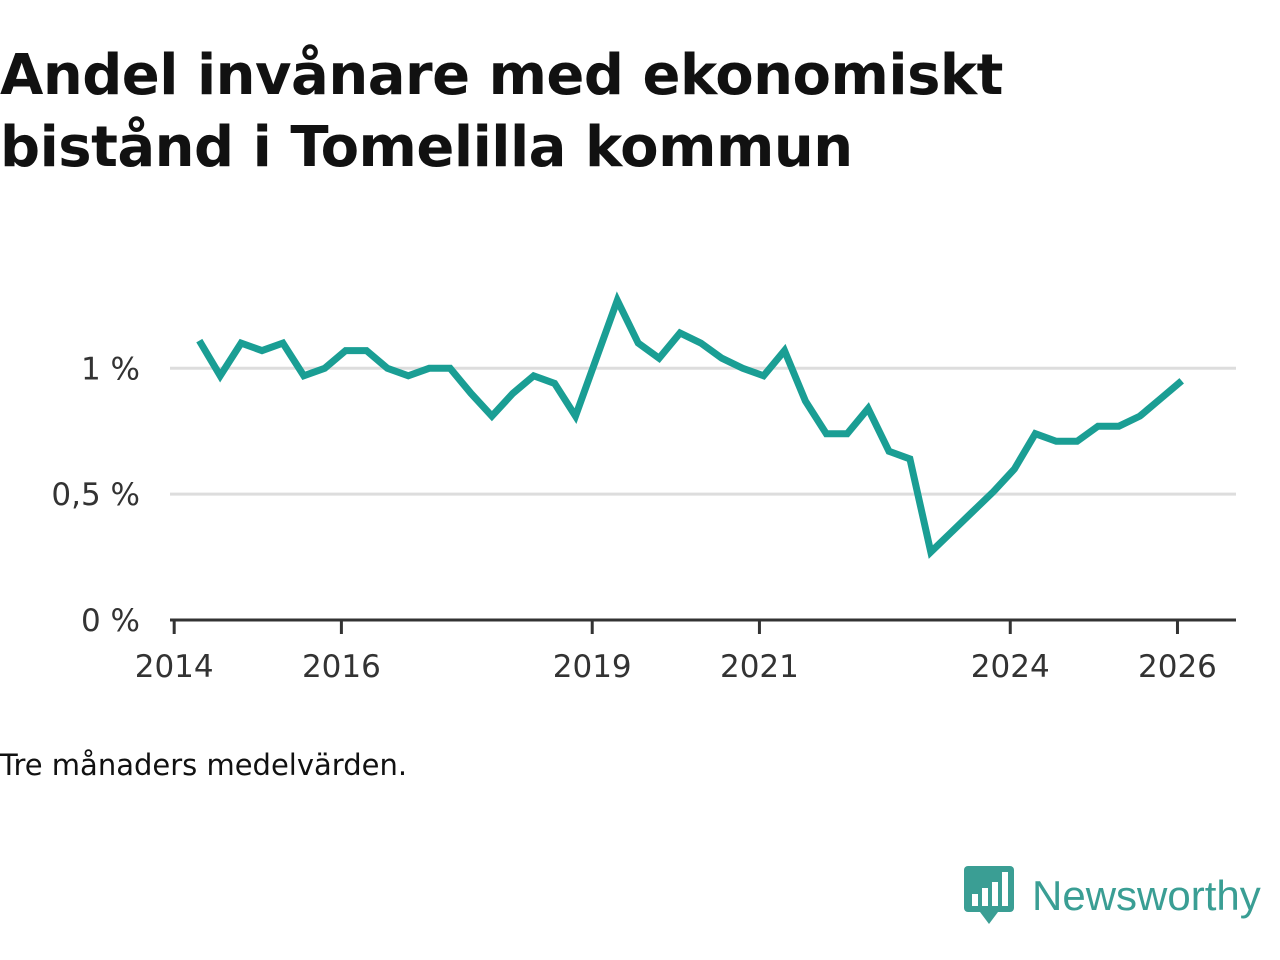 Image resolution: width=1280 pixels, height=960 pixels. I want to click on x-tick-label: 2016, so click(341, 667).